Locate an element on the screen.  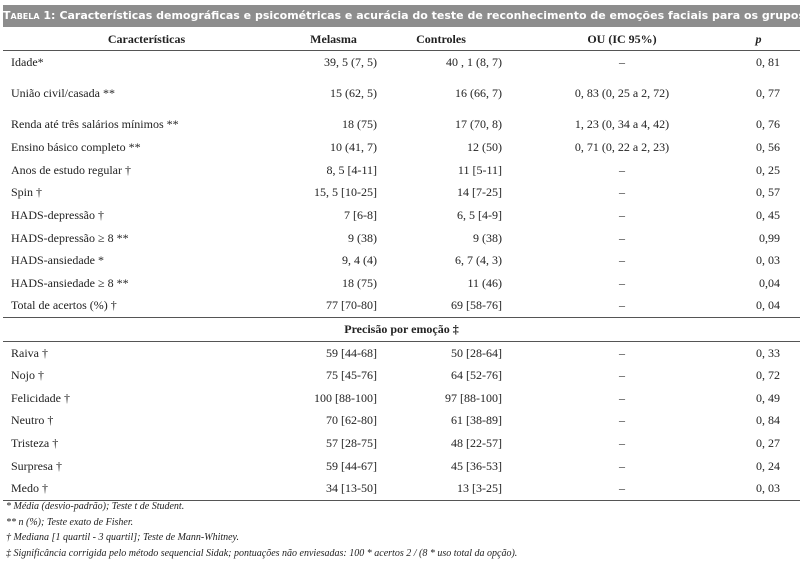
table-cell: 0, 71 (0, 22 a 2, 23) is located at coordinates (622, 147).